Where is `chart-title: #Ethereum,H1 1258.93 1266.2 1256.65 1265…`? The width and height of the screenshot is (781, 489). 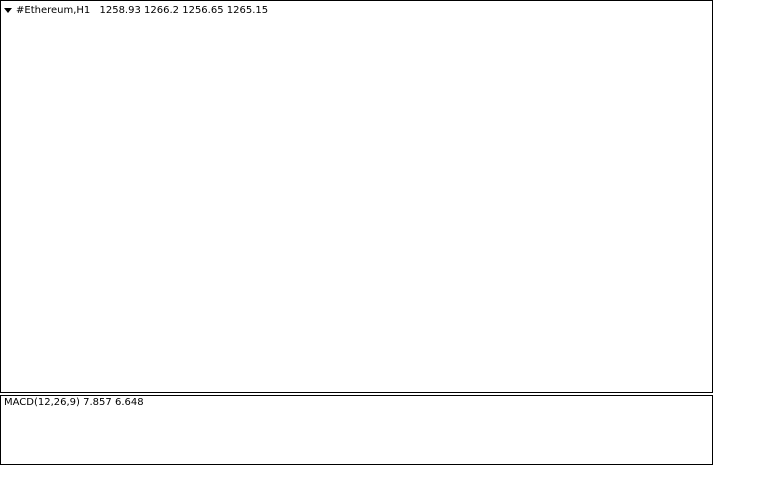
chart-title: #Ethereum,H1 1258.93 1266.2 1256.65 1265… is located at coordinates (142, 10).